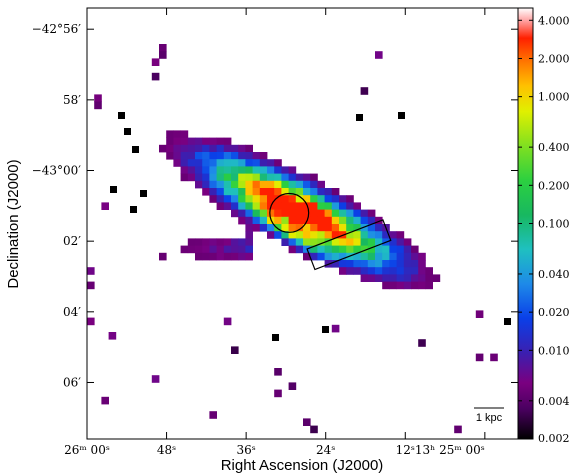  I want to click on scale-bar-label: 1 kpc, so click(489, 418).